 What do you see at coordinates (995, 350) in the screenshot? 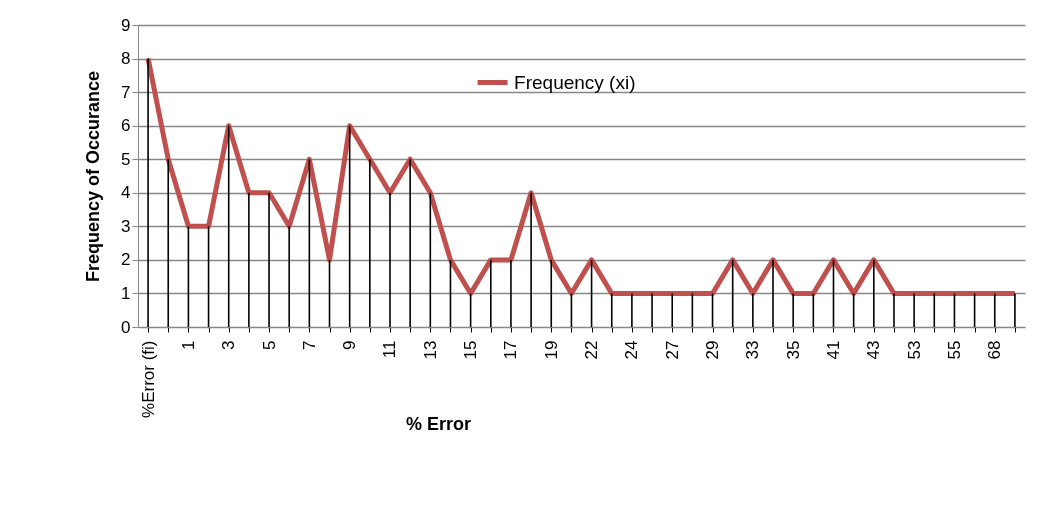
I see `x-tick-label: 68` at bounding box center [995, 350].